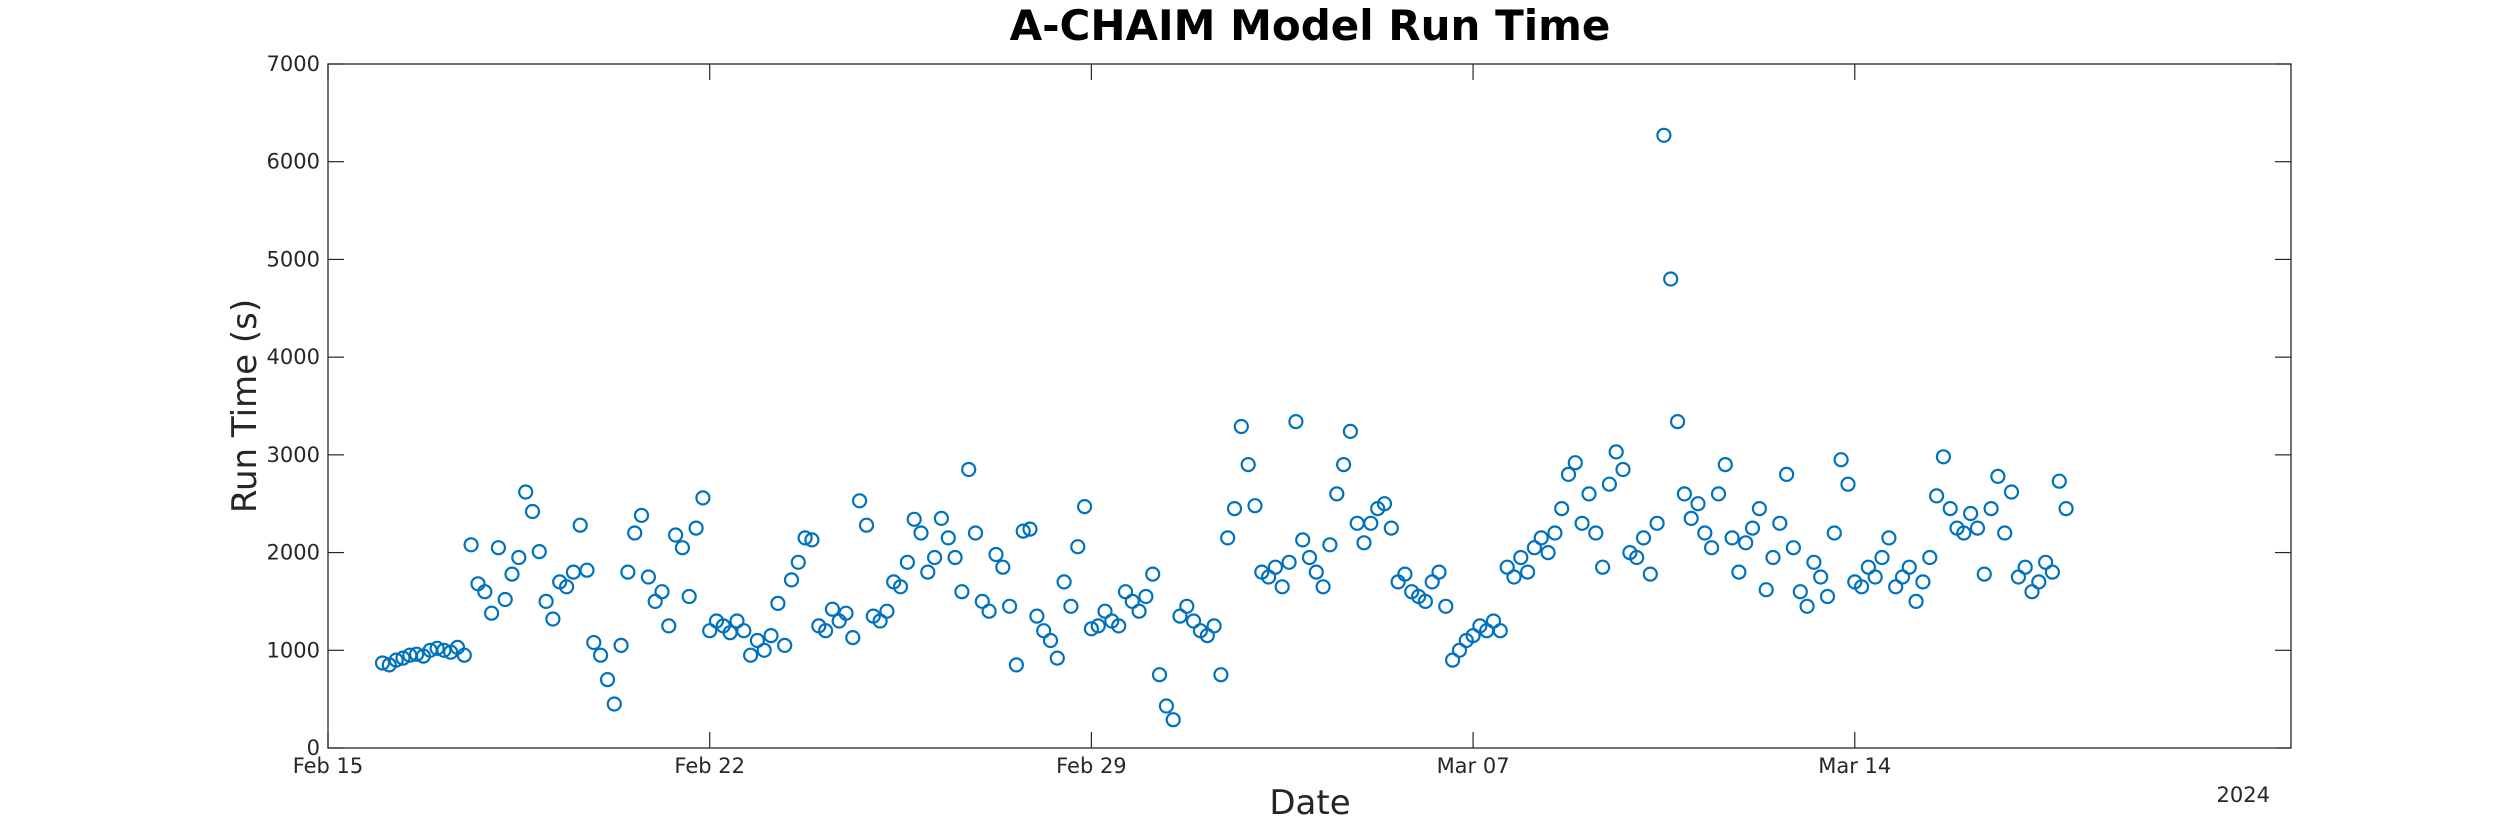 This screenshot has width=2500, height=833. Describe the element at coordinates (1091, 766) in the screenshot. I see `x-tick-label: Feb 29` at that location.